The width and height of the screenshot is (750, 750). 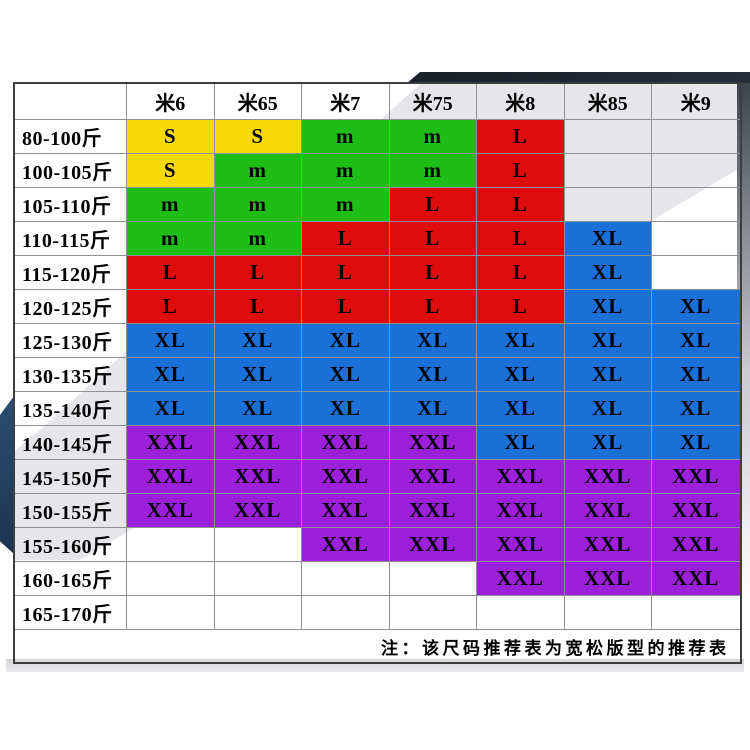 What do you see at coordinates (7, 475) in the screenshot?
I see `left-navy-triangle` at bounding box center [7, 475].